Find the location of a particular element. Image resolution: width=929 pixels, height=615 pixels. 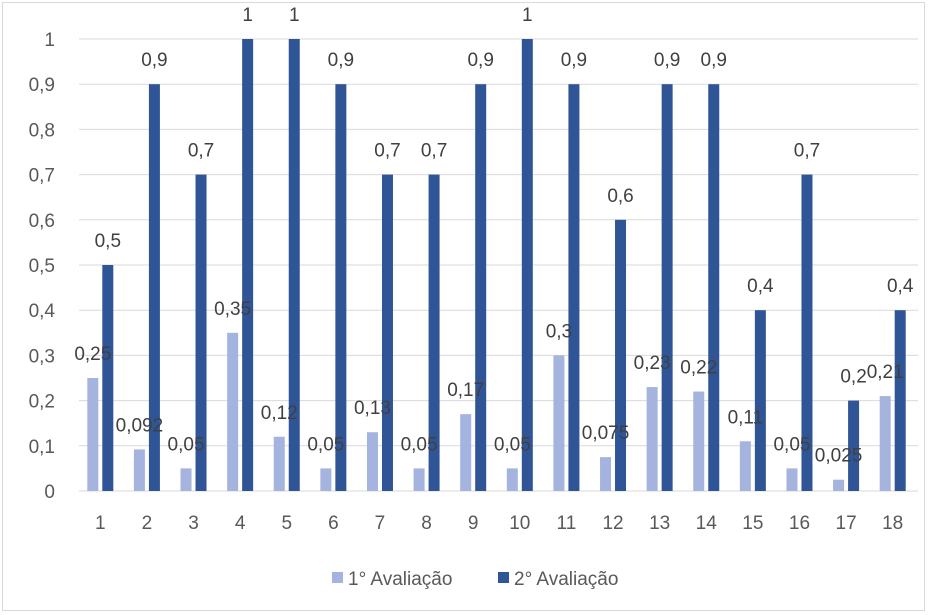

x-tick-label: 6 is located at coordinates (333, 523).